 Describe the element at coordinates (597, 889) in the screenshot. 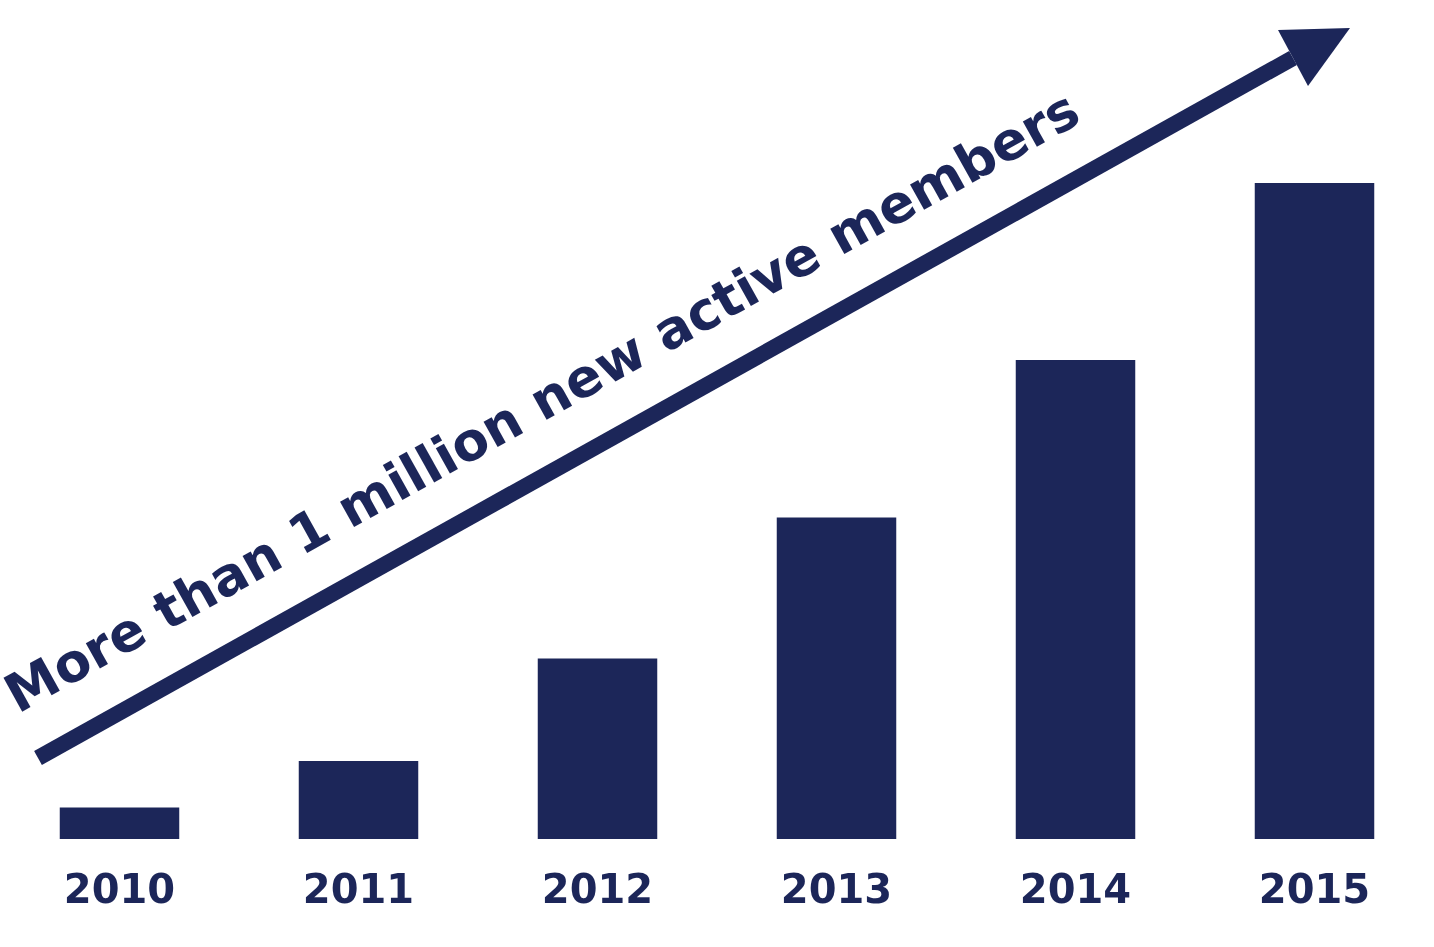

I see `x-tick-label: 2012` at that location.